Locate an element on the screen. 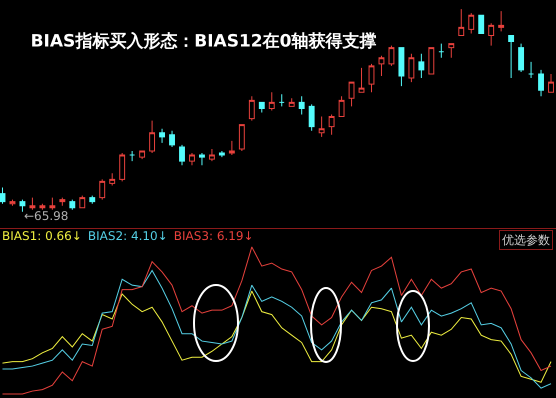  annotation: 优选参数 is located at coordinates (526, 240).